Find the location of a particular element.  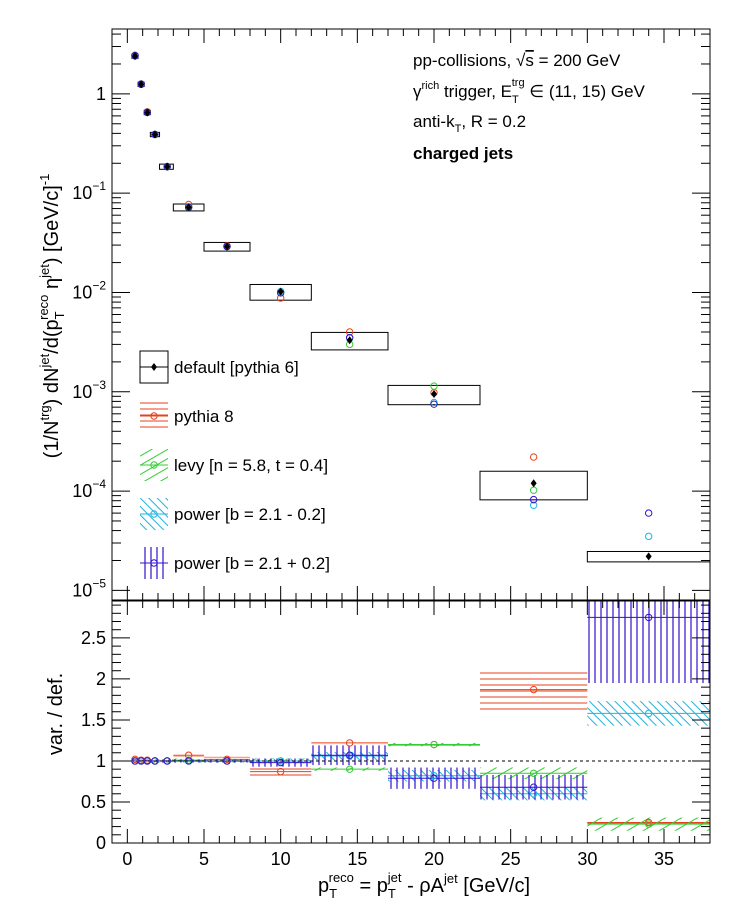

bottom-y-tick-label: 1 is located at coordinates (101, 761).